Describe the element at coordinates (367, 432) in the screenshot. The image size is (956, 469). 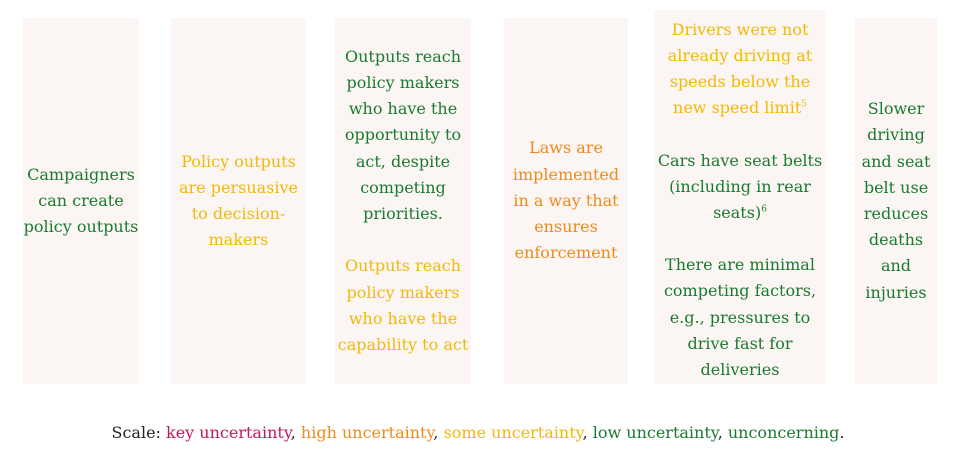
I see `scale-high-uncertainty: high uncertainty` at that location.